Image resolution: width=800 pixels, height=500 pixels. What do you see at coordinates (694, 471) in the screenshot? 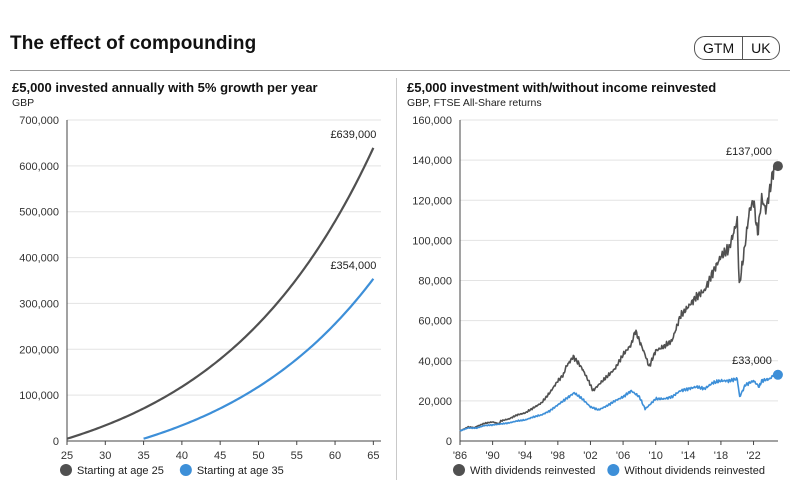
I see `right-legend-label-2: Without dividends reinvested` at bounding box center [694, 471].